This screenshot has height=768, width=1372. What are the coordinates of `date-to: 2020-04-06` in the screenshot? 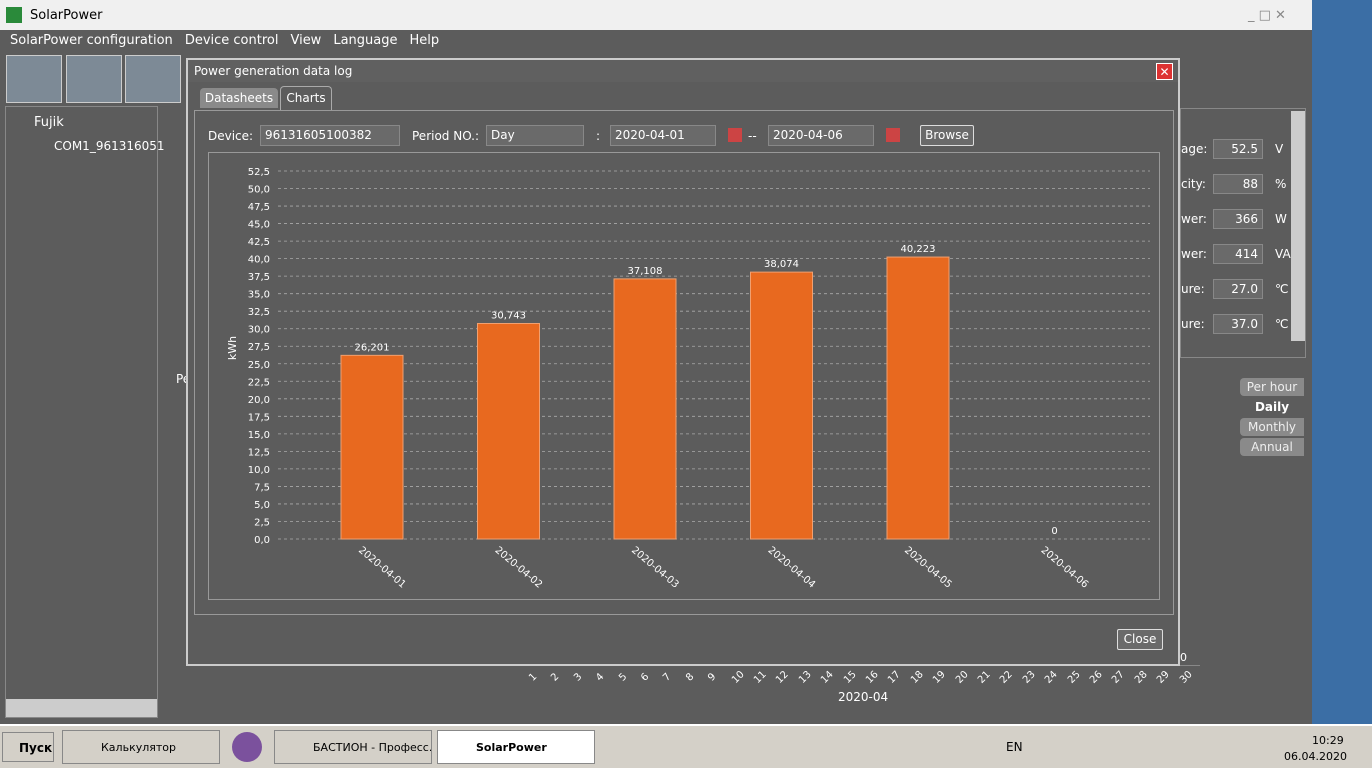 It's located at (821, 135).